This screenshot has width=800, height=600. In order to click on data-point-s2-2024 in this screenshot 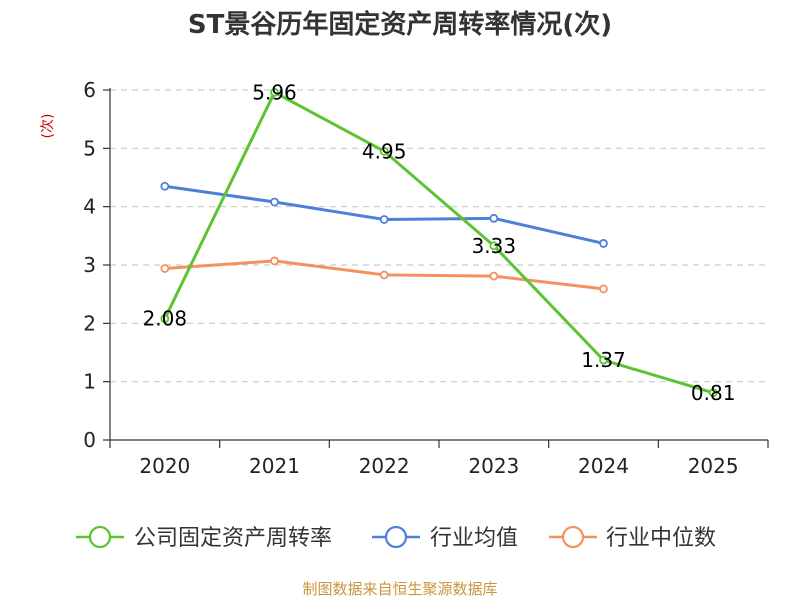, I will do `click(603, 289)`.